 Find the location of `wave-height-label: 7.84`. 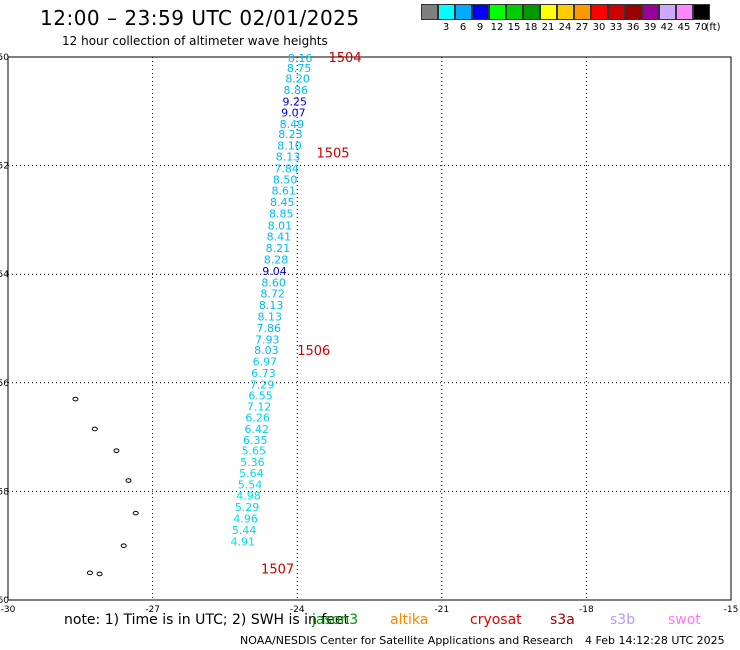

wave-height-label: 7.84 is located at coordinates (286, 168).